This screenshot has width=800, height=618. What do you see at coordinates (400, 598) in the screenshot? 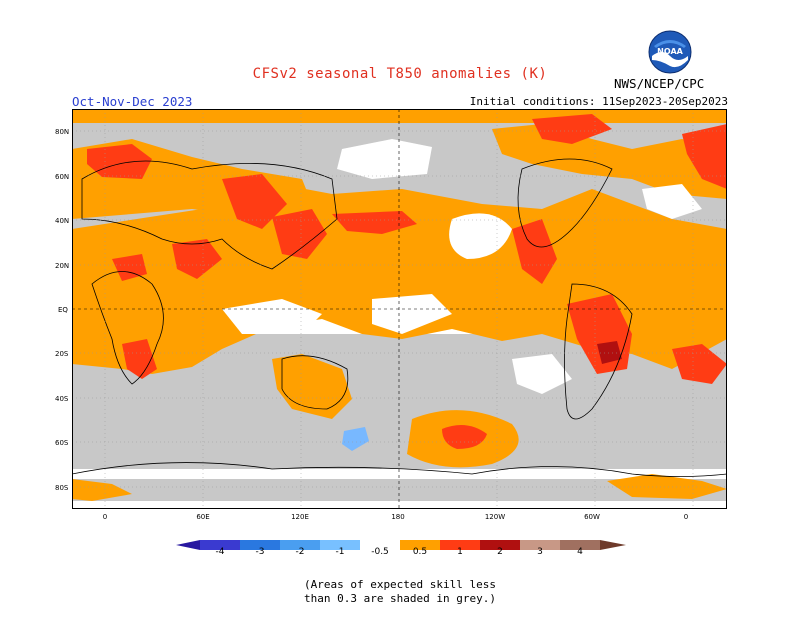
I see `skill-footnote-line2: than 0.3 are shaded in grey.)` at bounding box center [400, 598].